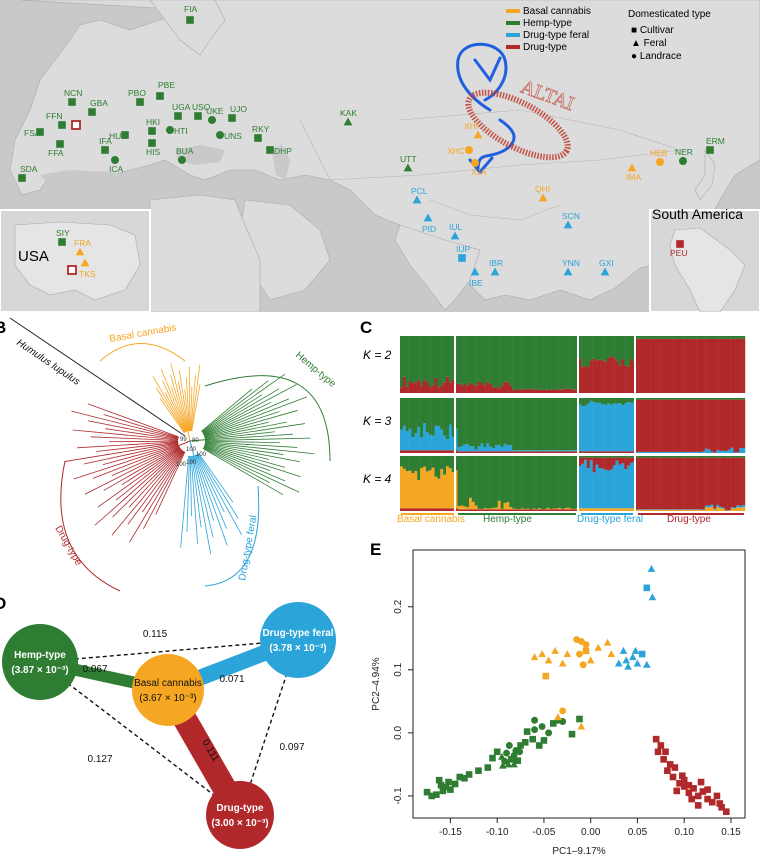 Image resolution: width=771 pixels, height=864 pixels. I want to click on bootstrap-2: 100, so click(191, 450).